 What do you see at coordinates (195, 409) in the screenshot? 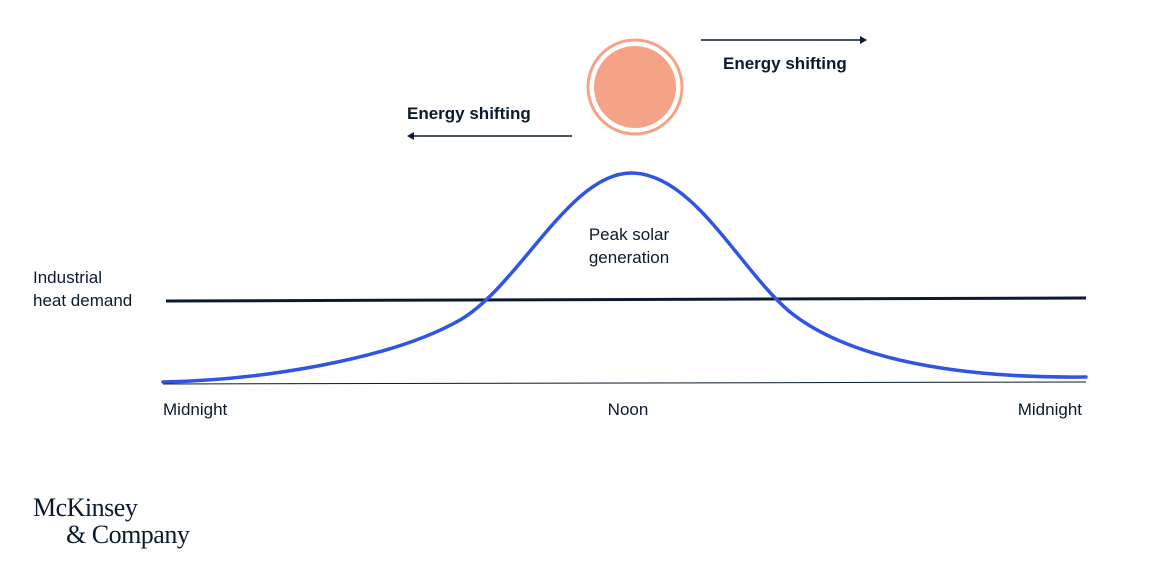
I see `x-label-midnight-start: Midnight` at bounding box center [195, 409].